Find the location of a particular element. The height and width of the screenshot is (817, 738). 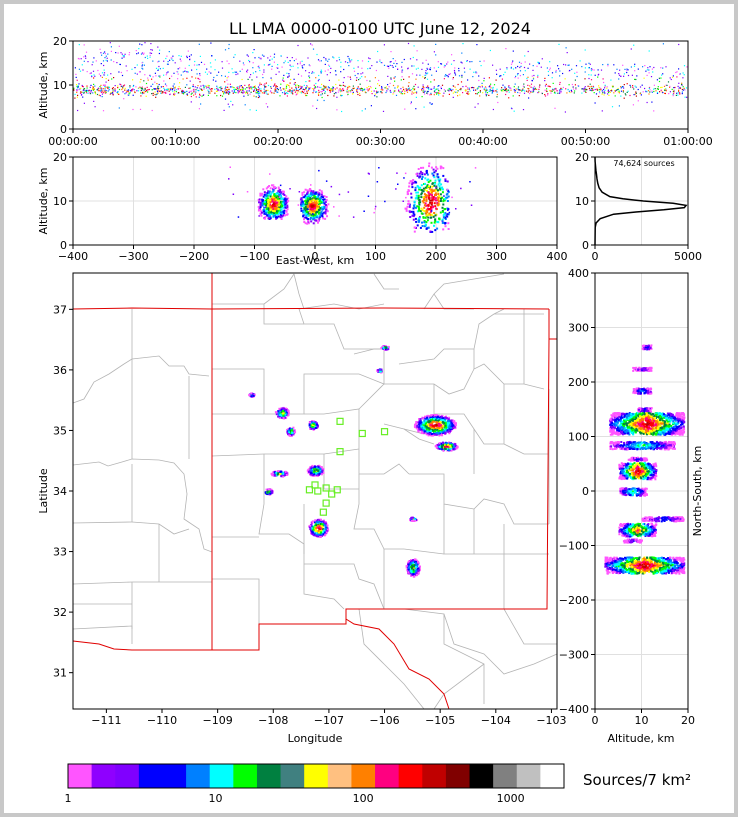

time-height-xtick-label: 00:00:00 is located at coordinates (72, 141).